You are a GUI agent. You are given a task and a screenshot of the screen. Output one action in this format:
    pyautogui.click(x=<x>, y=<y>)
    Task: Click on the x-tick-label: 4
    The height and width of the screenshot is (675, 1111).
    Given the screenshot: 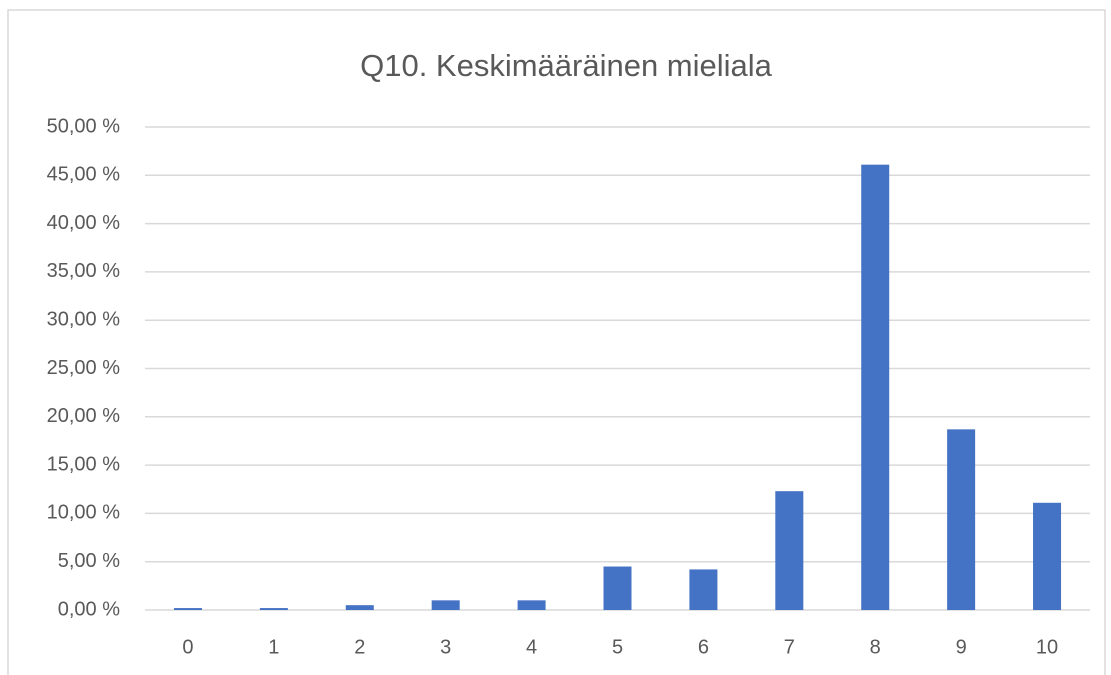 What is the action you would take?
    pyautogui.click(x=531, y=647)
    